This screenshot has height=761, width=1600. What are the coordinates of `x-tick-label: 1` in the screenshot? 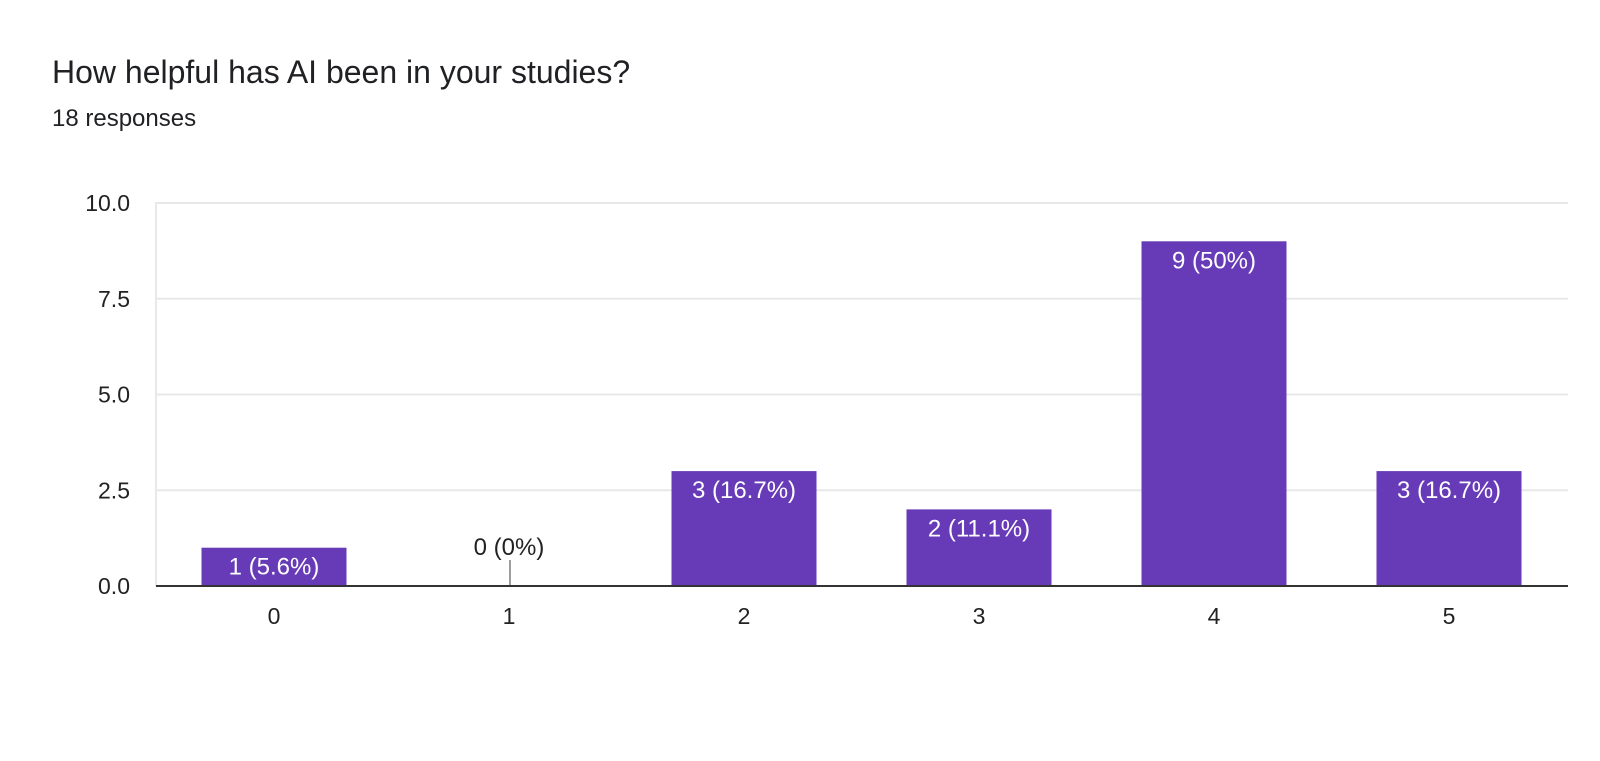 It's located at (509, 616).